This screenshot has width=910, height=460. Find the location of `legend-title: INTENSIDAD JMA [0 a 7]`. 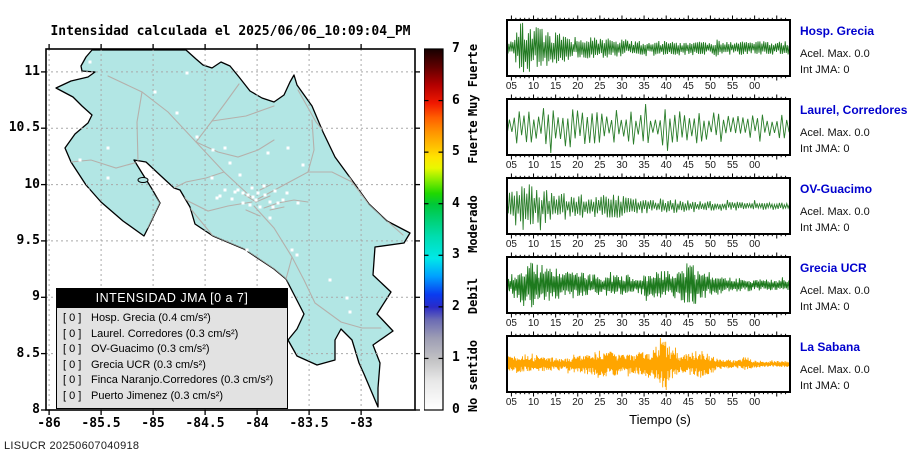

legend-title: INTENSIDAD JMA [0 a 7] is located at coordinates (172, 298).